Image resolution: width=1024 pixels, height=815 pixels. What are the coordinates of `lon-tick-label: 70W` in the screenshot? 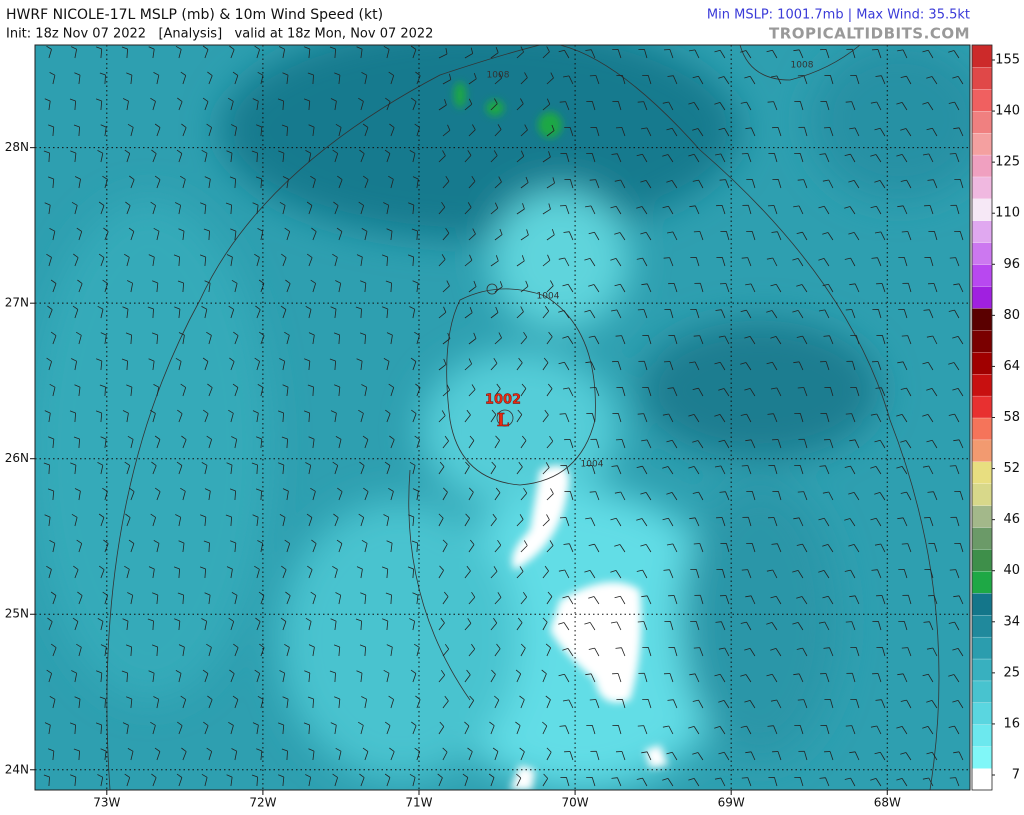 It's located at (575, 803).